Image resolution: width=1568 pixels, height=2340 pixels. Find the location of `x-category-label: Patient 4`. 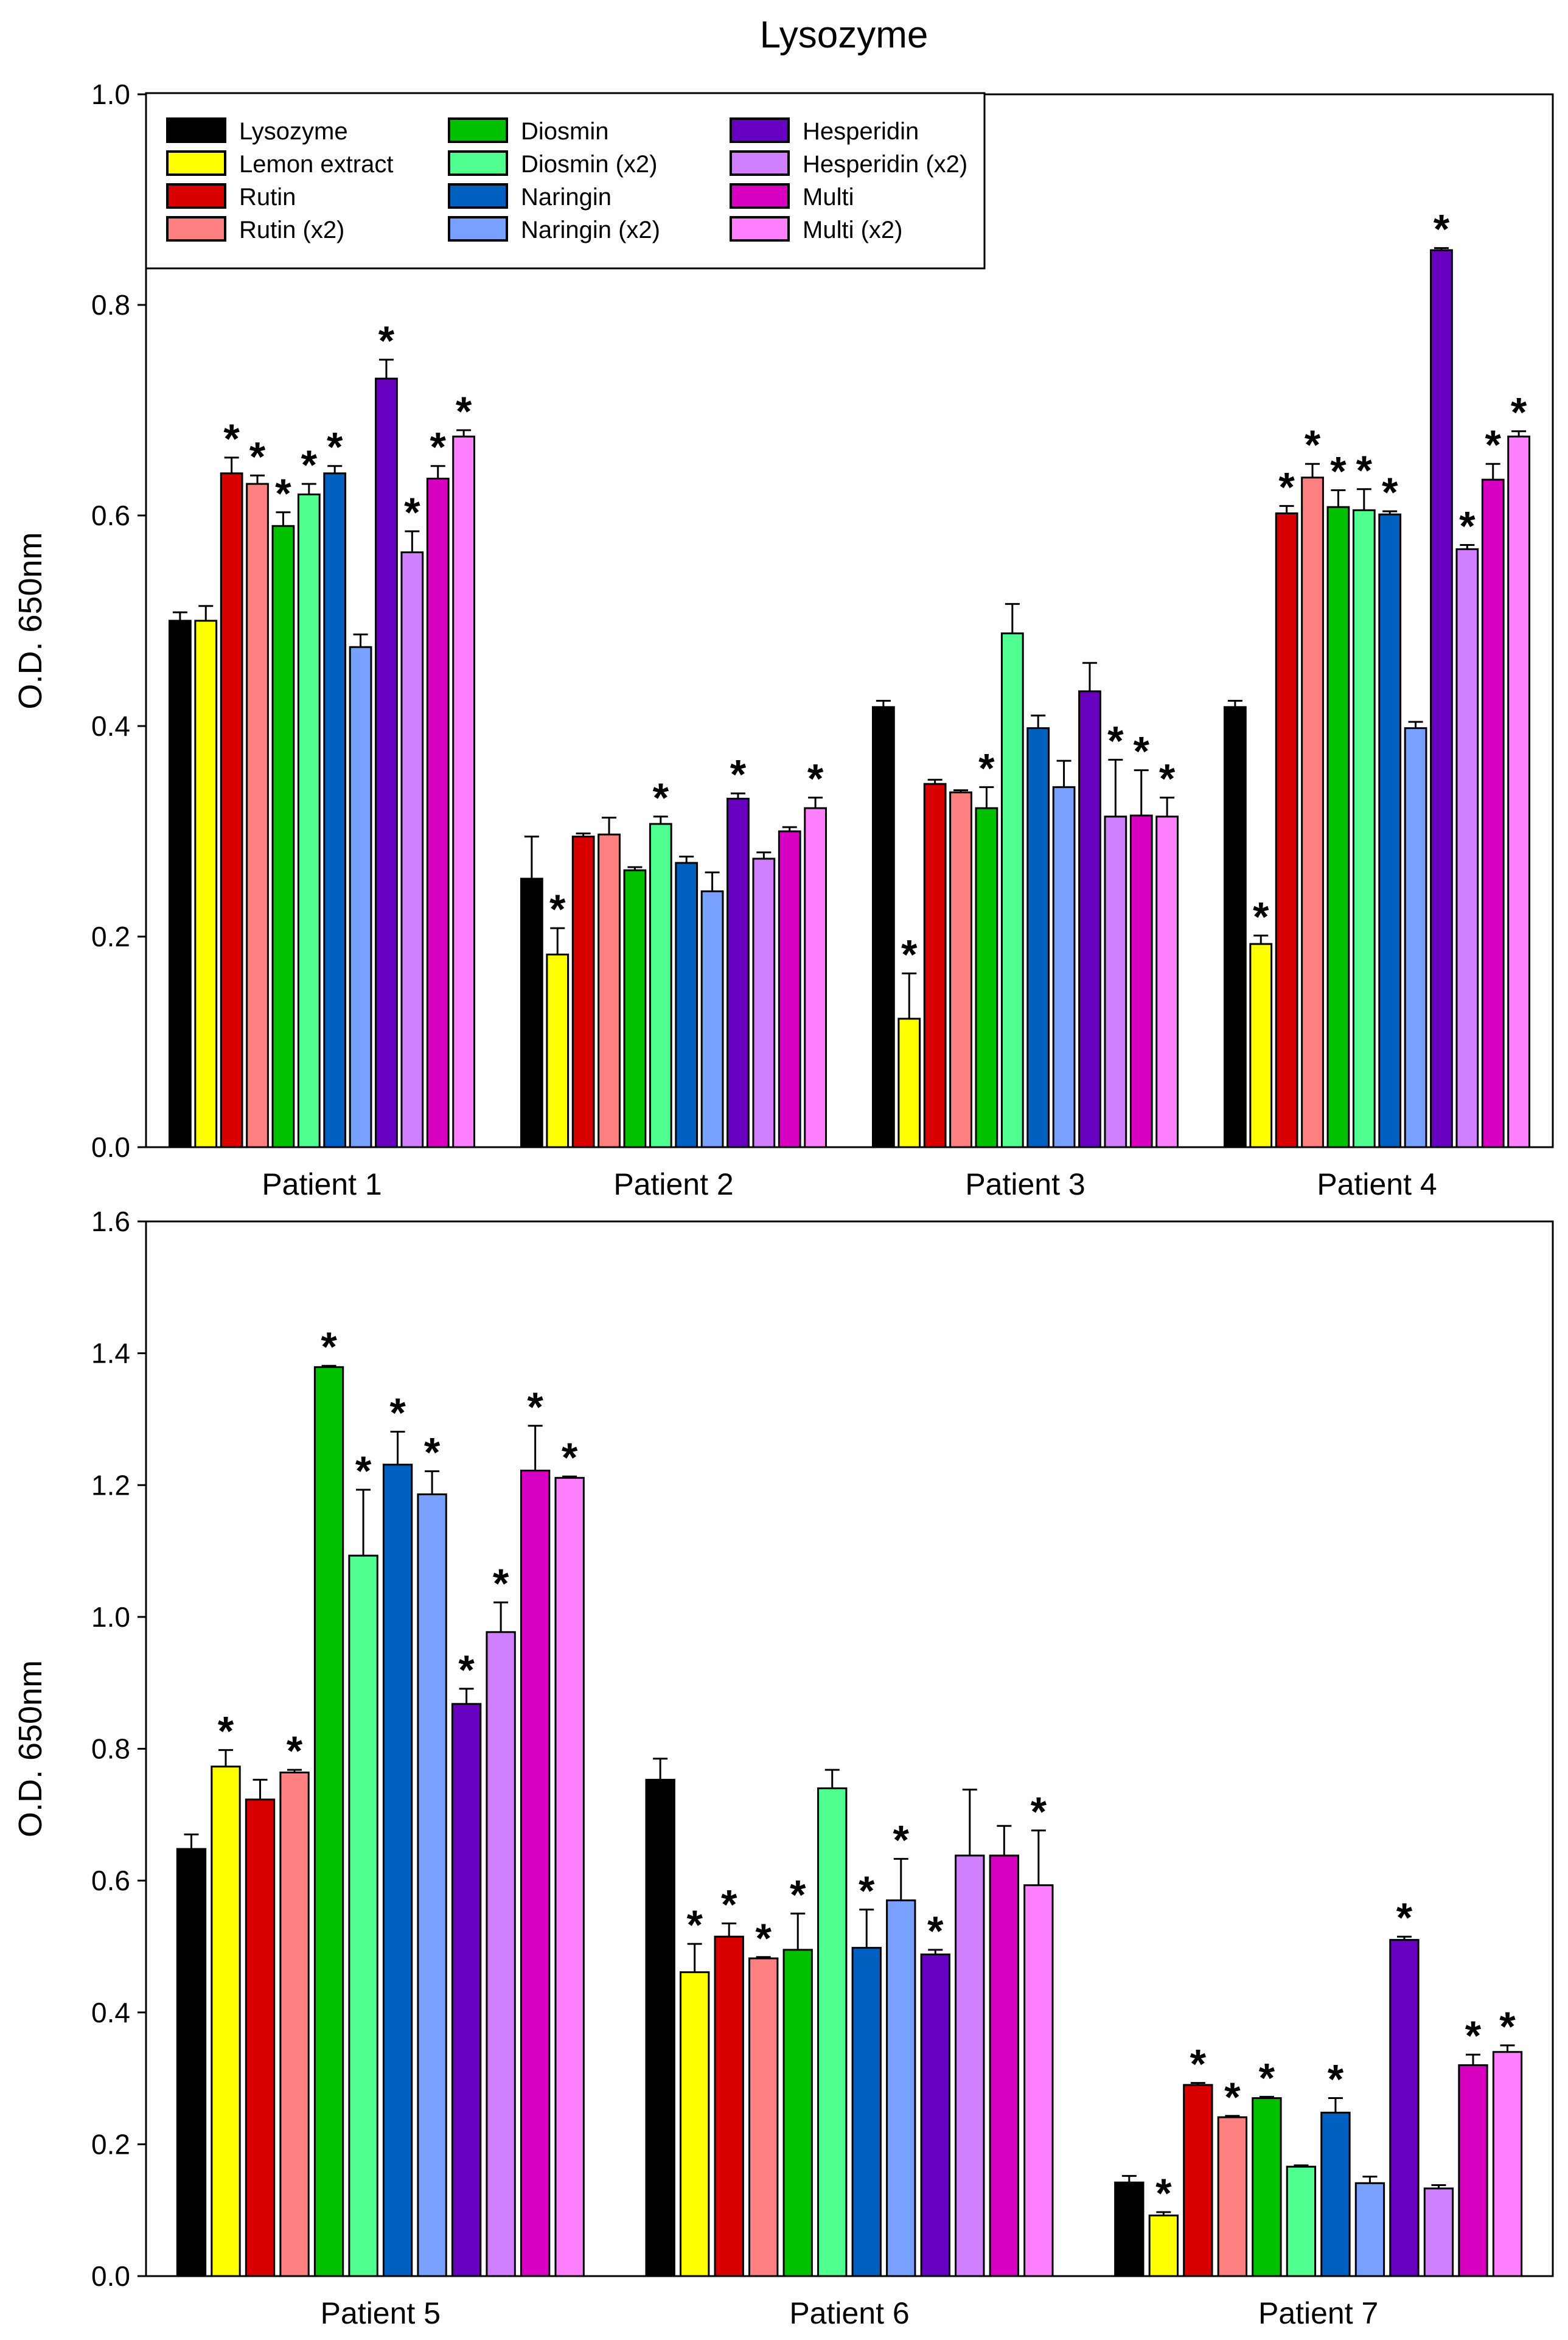

x-category-label: Patient 4 is located at coordinates (1377, 1184).